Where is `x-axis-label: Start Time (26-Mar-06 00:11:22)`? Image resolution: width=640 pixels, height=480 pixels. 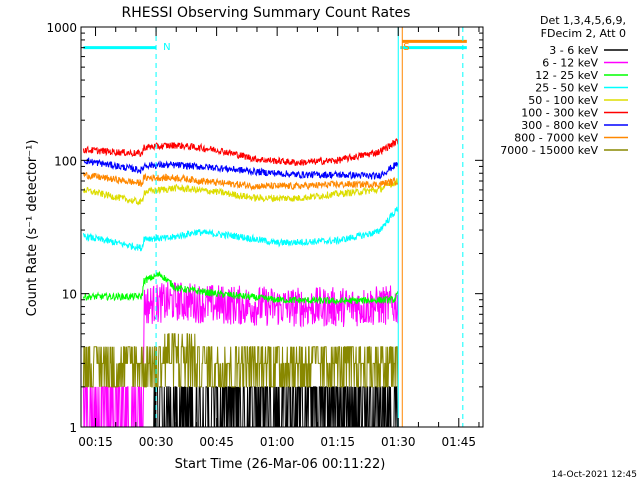
x-axis-label: Start Time (26-Mar-06 00:11:22) is located at coordinates (280, 464).